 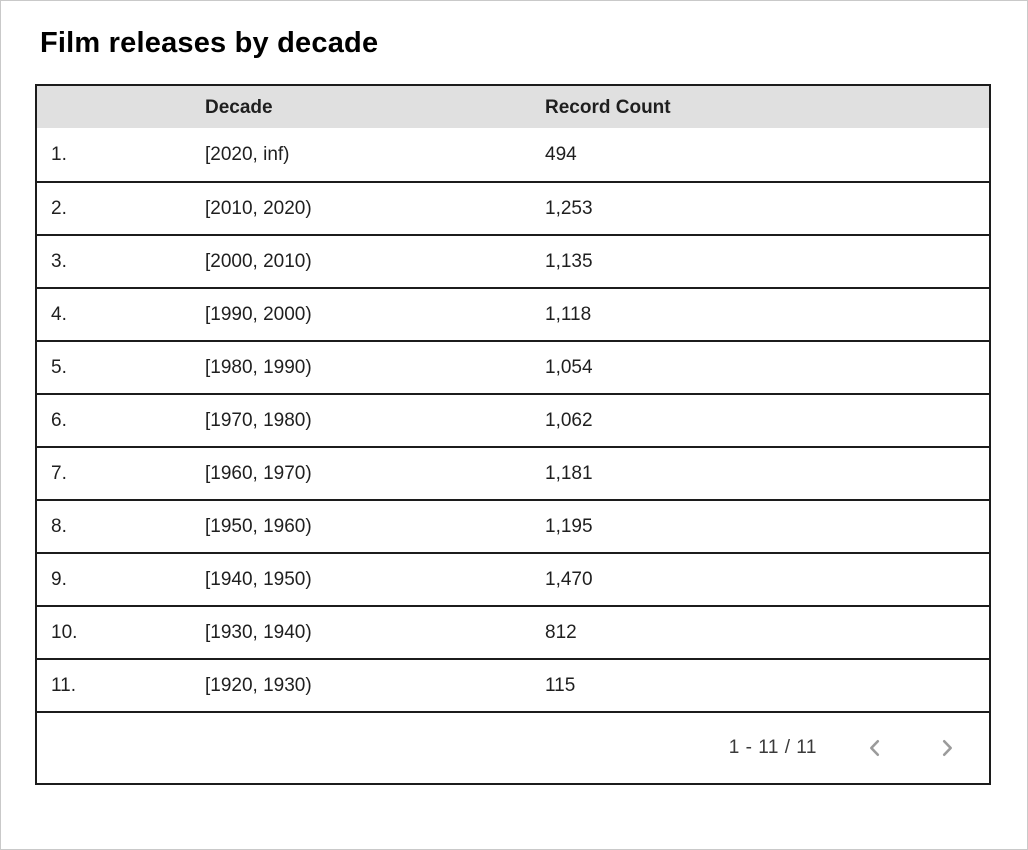 I want to click on next-page-button, so click(x=947, y=748).